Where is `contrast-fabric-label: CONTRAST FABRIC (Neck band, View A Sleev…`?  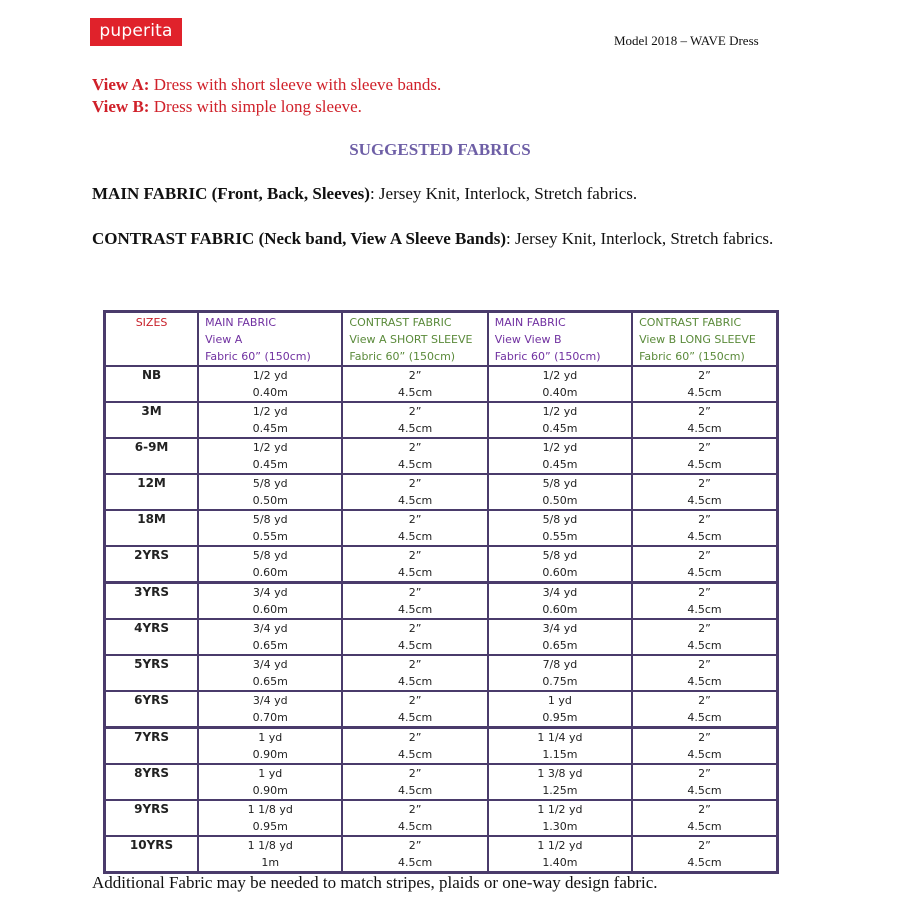 contrast-fabric-label: CONTRAST FABRIC (Neck band, View A Sleev… is located at coordinates (299, 238).